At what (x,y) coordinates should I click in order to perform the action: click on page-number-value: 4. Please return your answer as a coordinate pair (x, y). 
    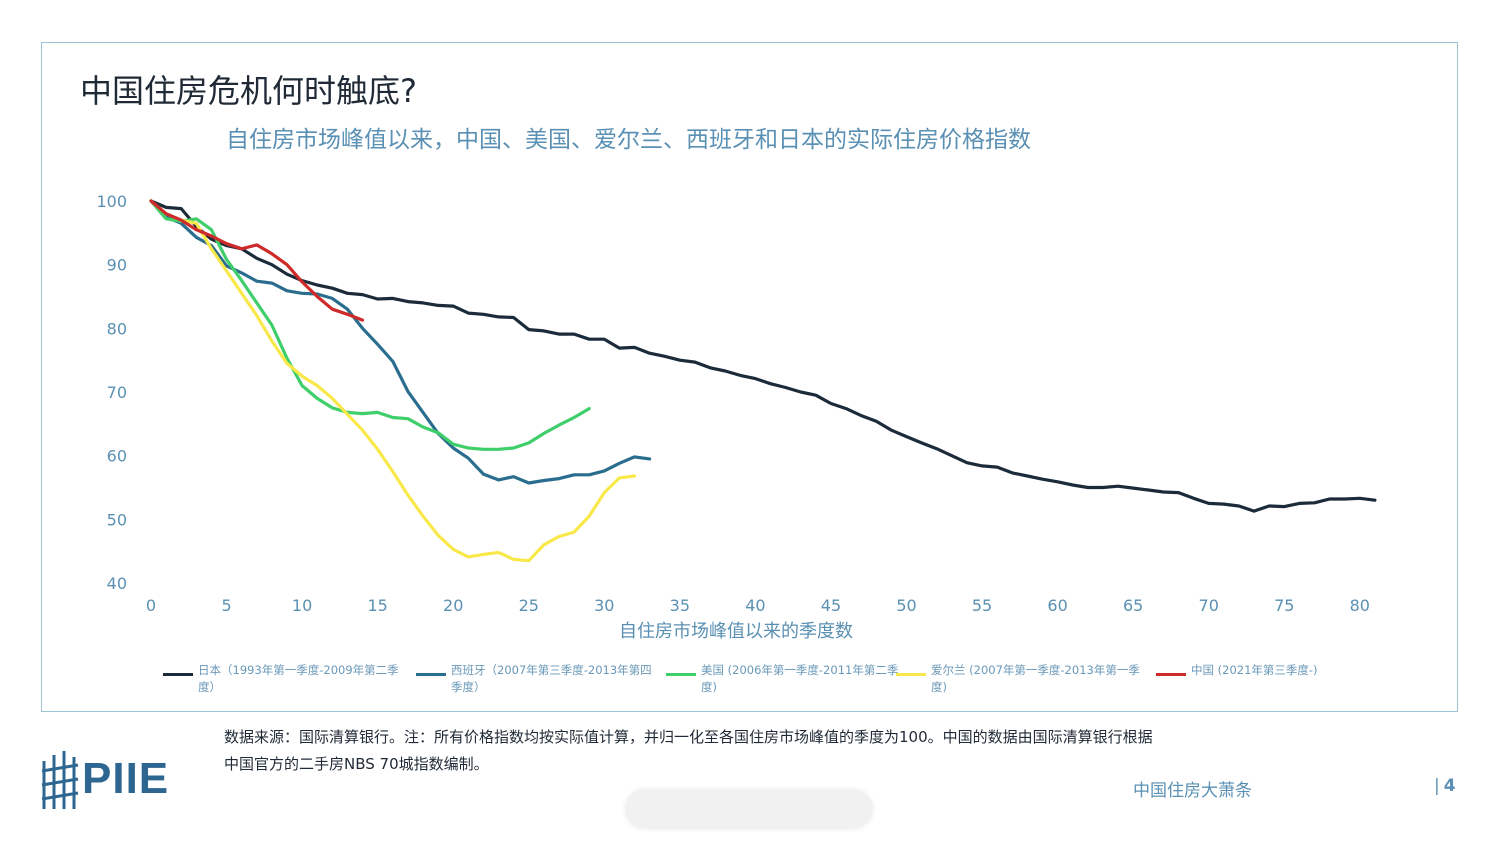
    Looking at the image, I should click on (1449, 786).